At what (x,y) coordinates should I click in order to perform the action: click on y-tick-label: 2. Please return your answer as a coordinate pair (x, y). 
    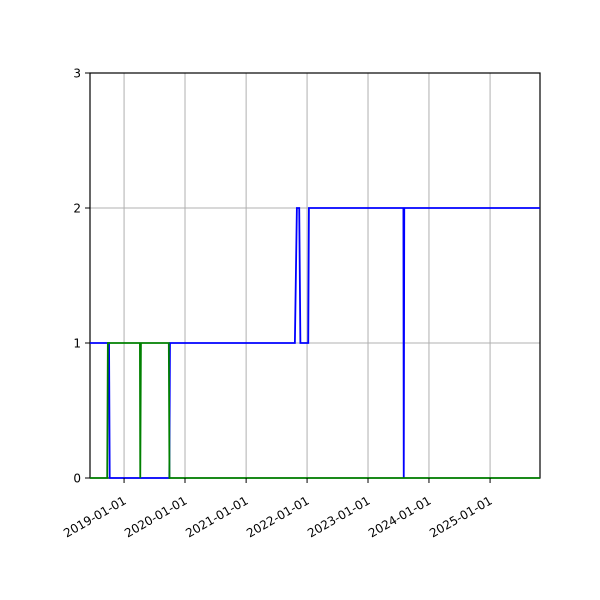
    Looking at the image, I should click on (77, 209).